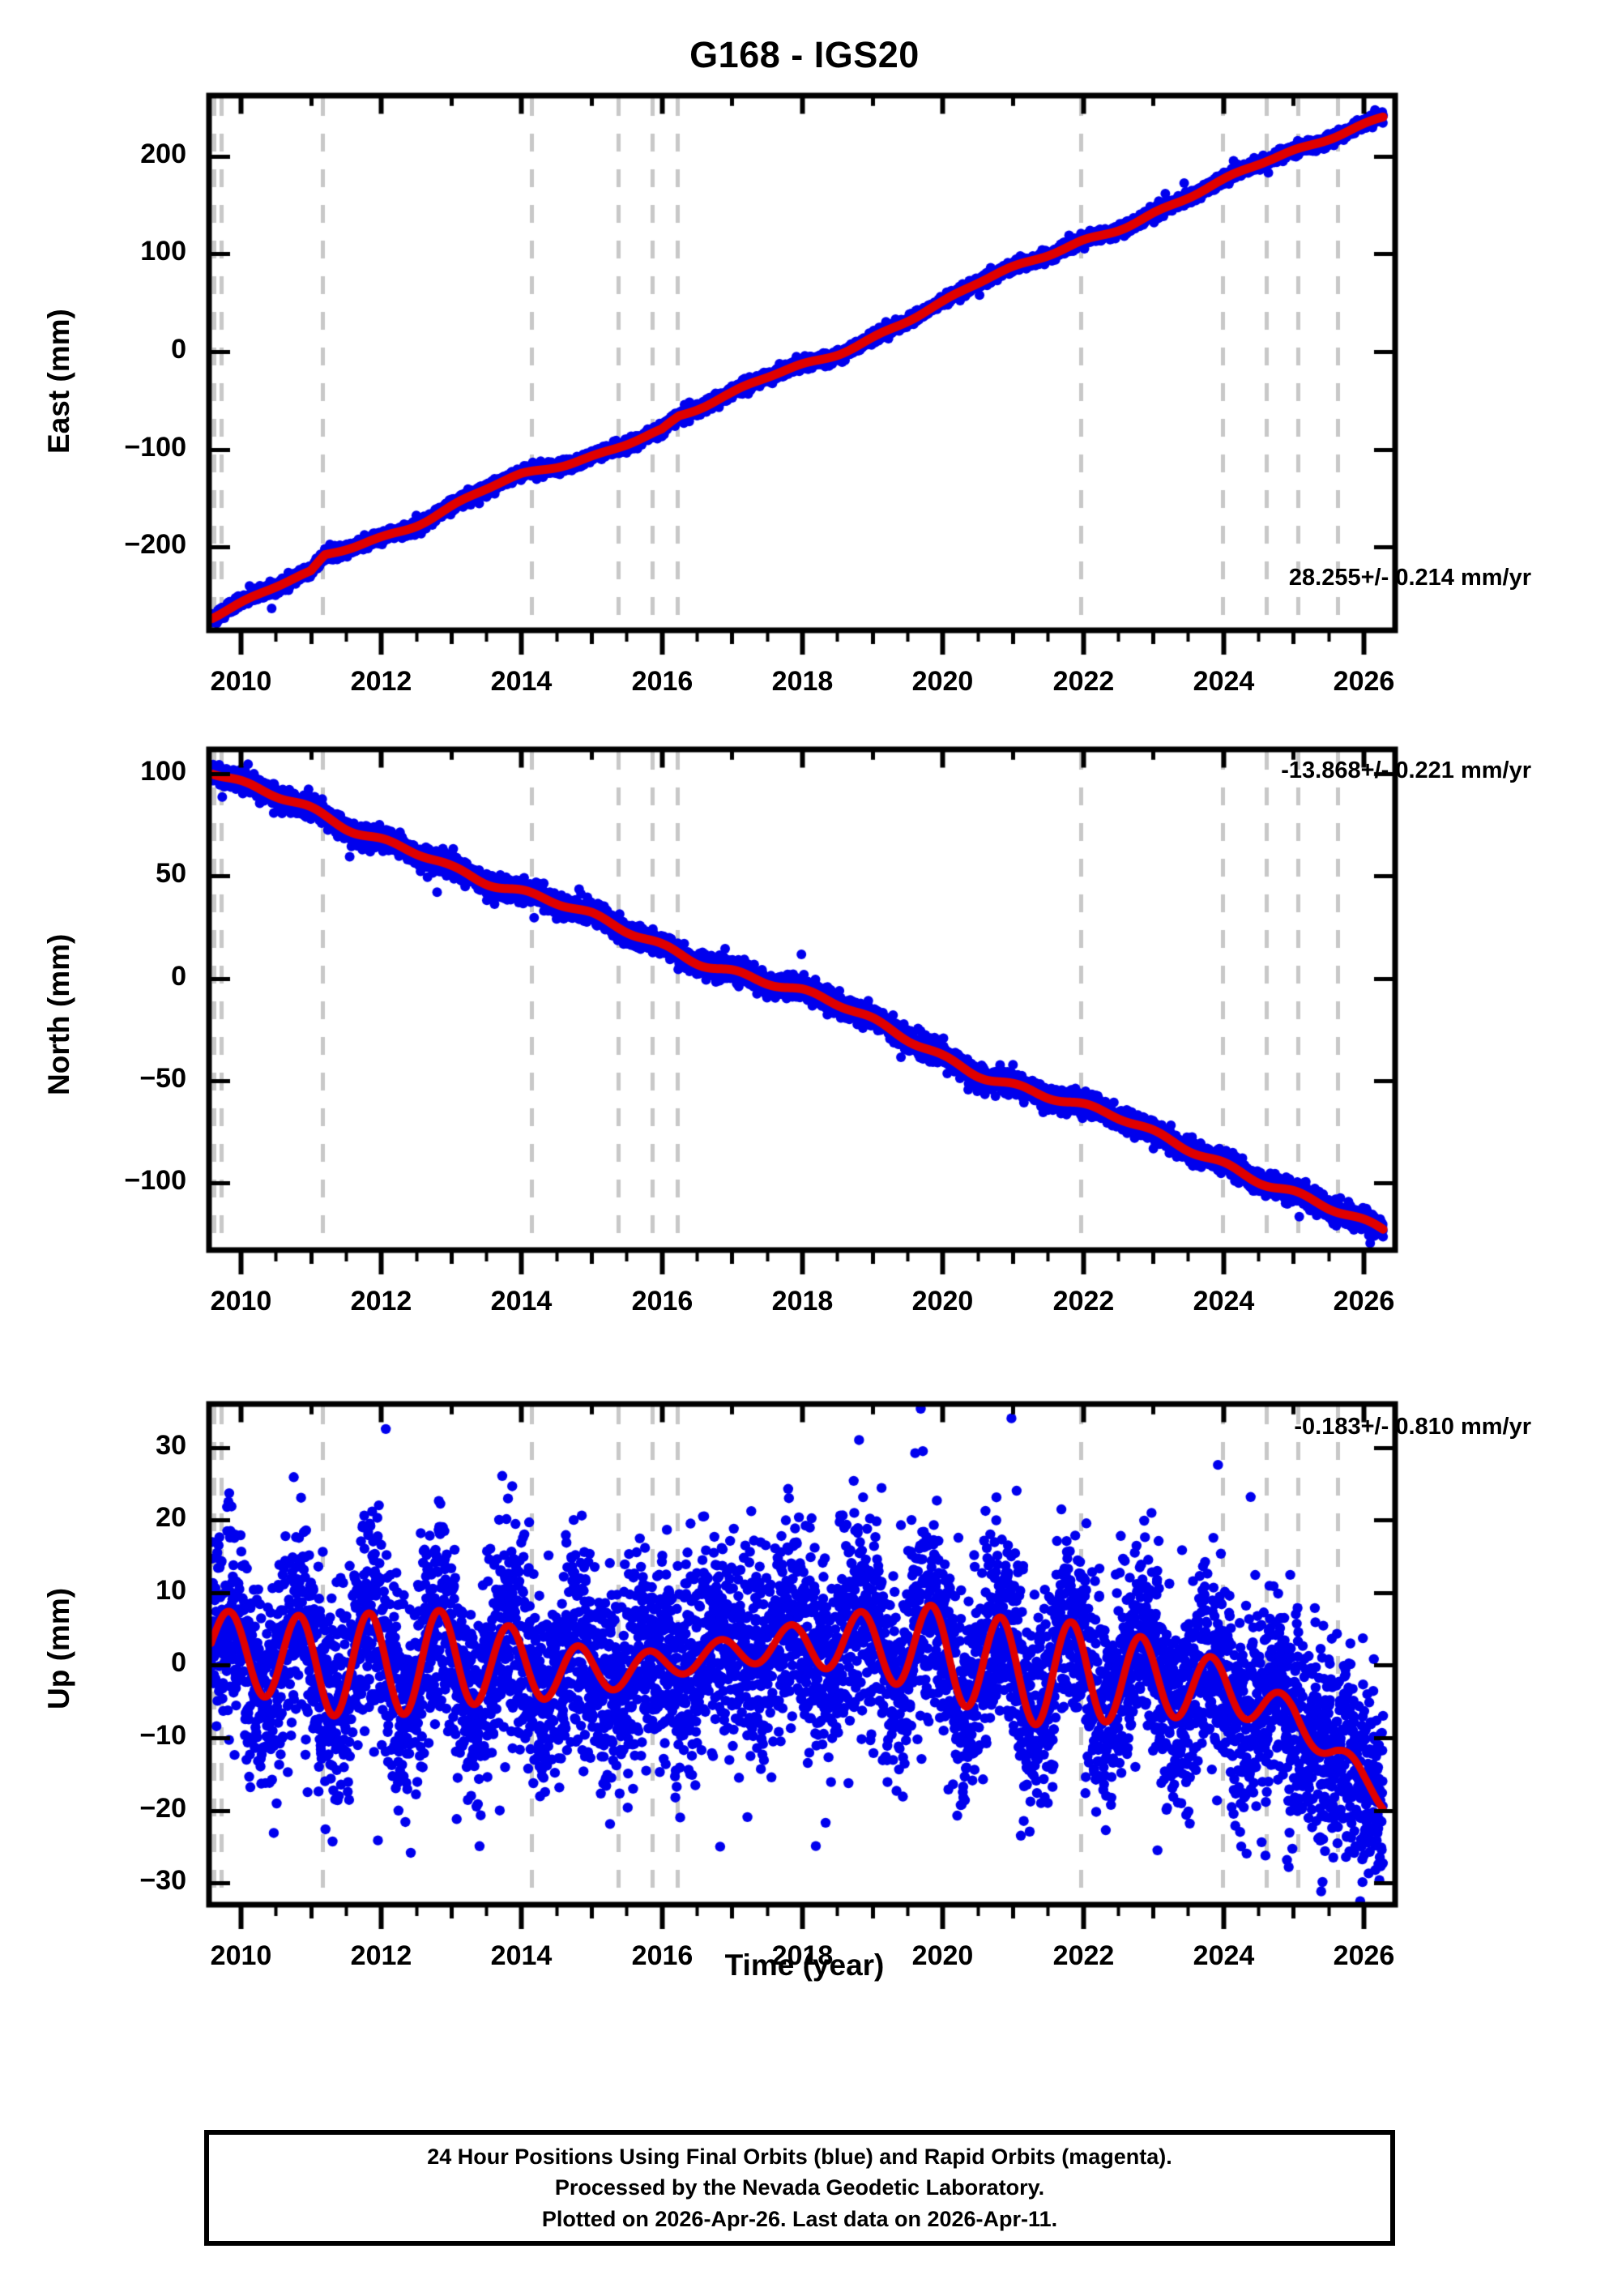 Image resolution: width=1609 pixels, height=2296 pixels. Describe the element at coordinates (163, 251) in the screenshot. I see `ytick-east-3: 100` at that location.